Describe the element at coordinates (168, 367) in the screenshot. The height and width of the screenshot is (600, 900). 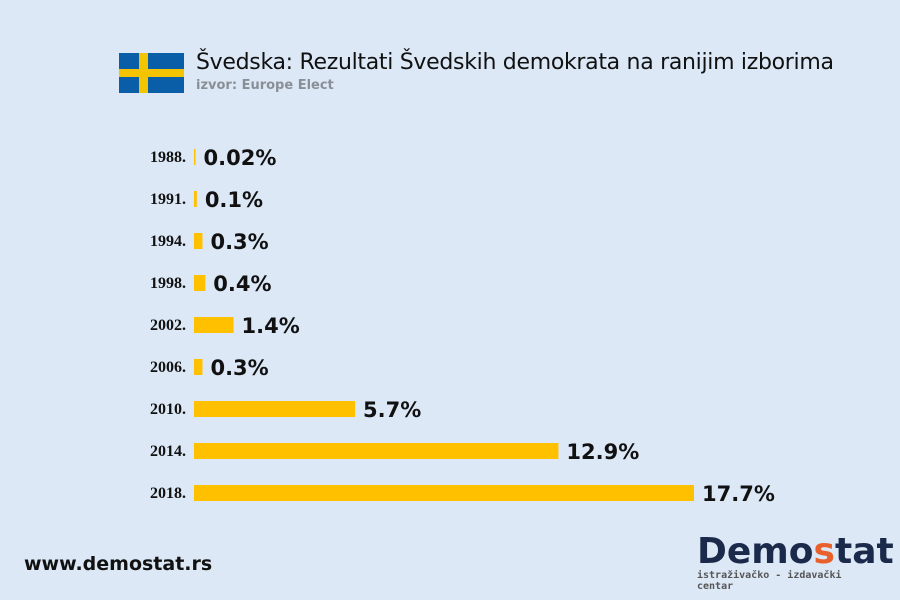
I see `category-label: 2006.` at that location.